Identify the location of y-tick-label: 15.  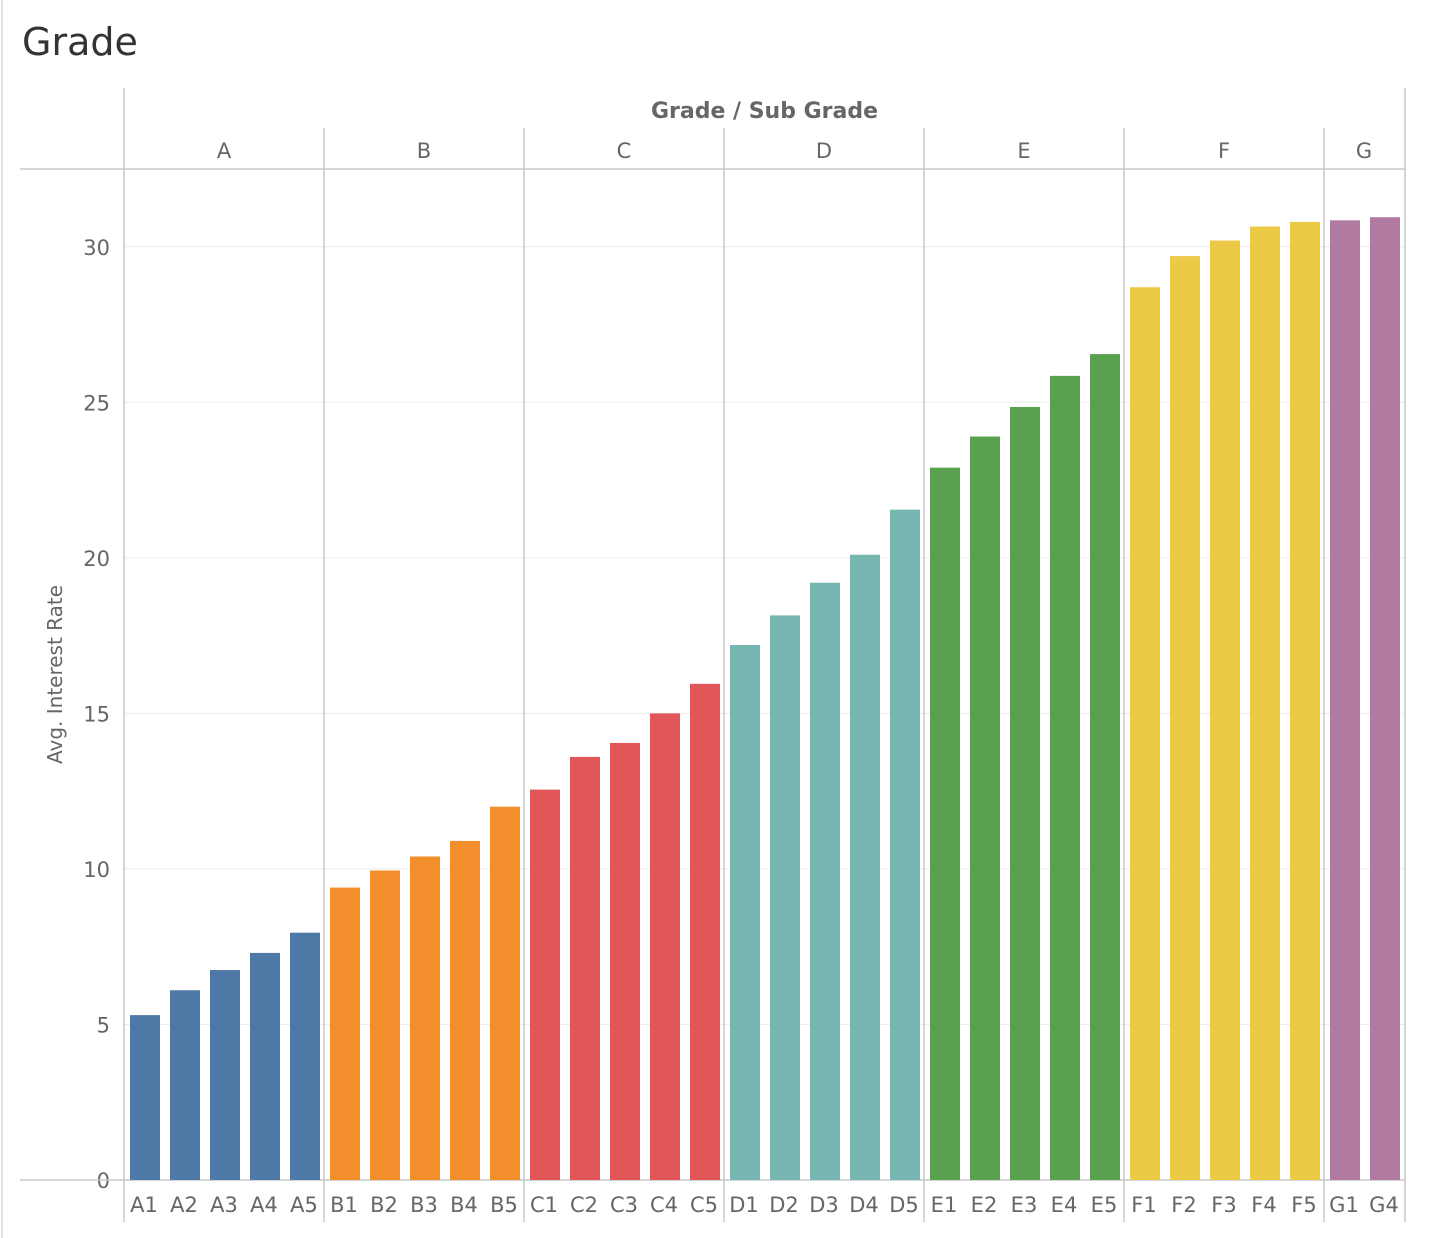
(96, 714).